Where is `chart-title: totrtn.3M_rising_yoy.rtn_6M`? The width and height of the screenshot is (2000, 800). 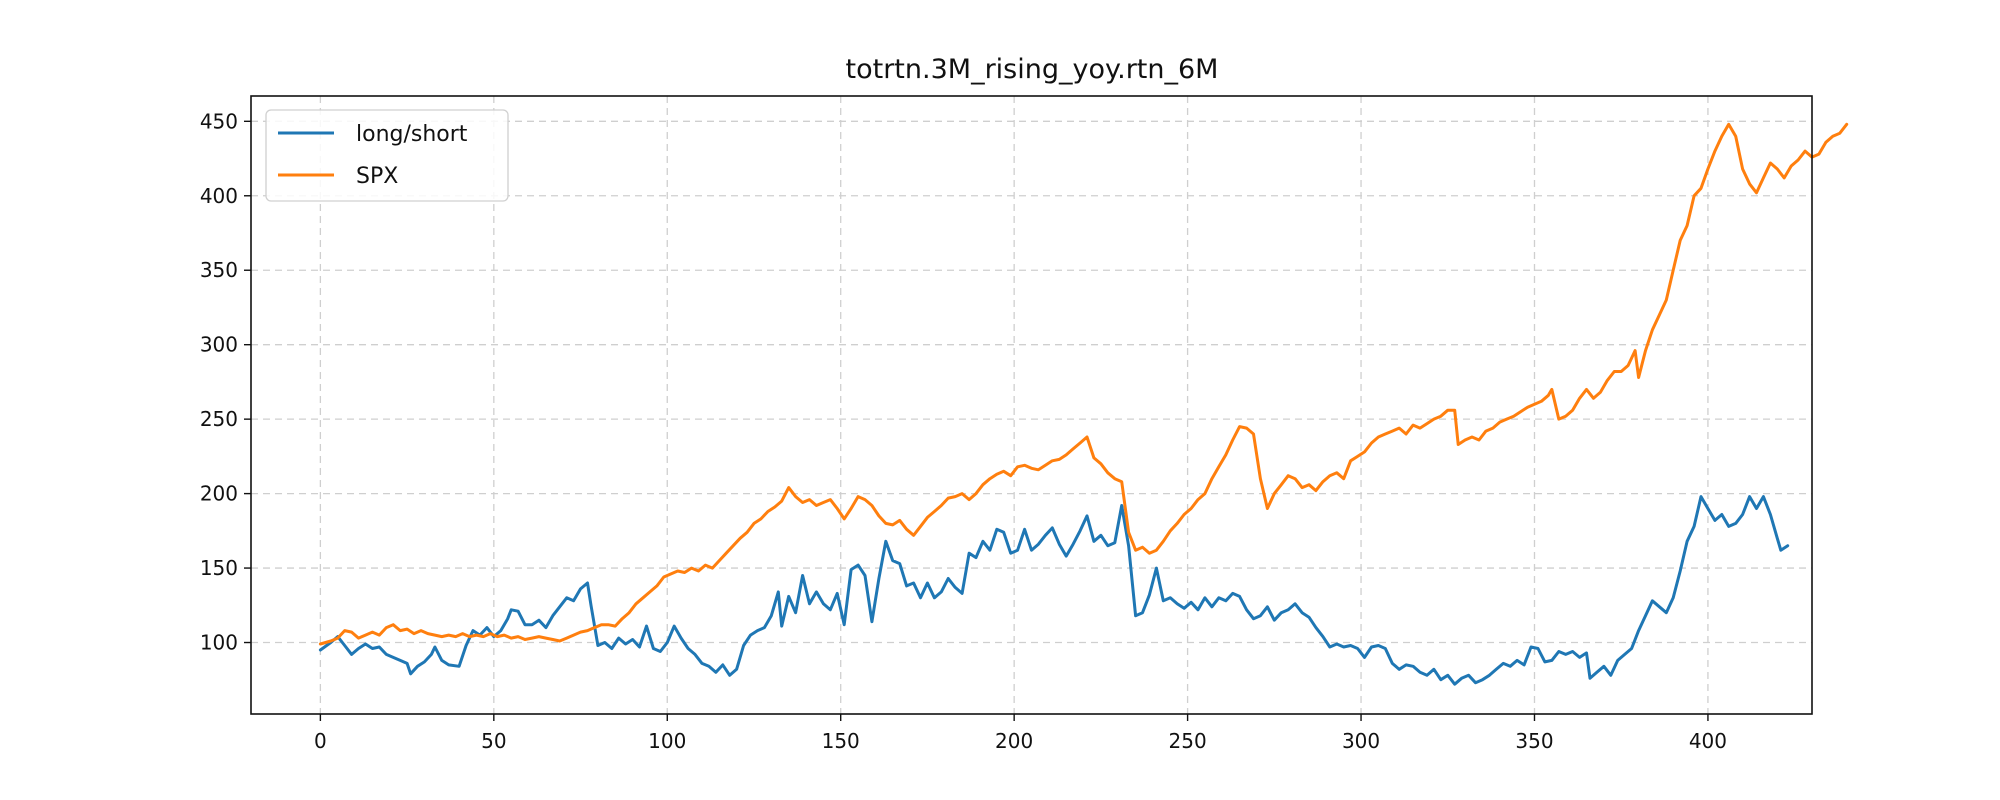 chart-title: totrtn.3M_rising_yoy.rtn_6M is located at coordinates (1032, 69).